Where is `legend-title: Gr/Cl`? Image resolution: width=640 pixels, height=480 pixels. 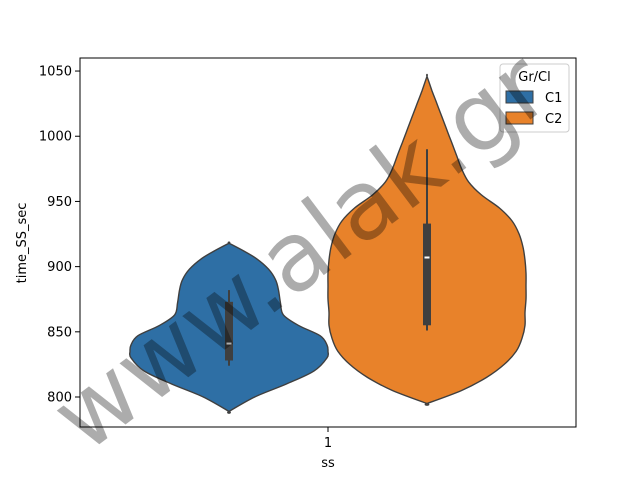 legend-title: Gr/Cl is located at coordinates (534, 77).